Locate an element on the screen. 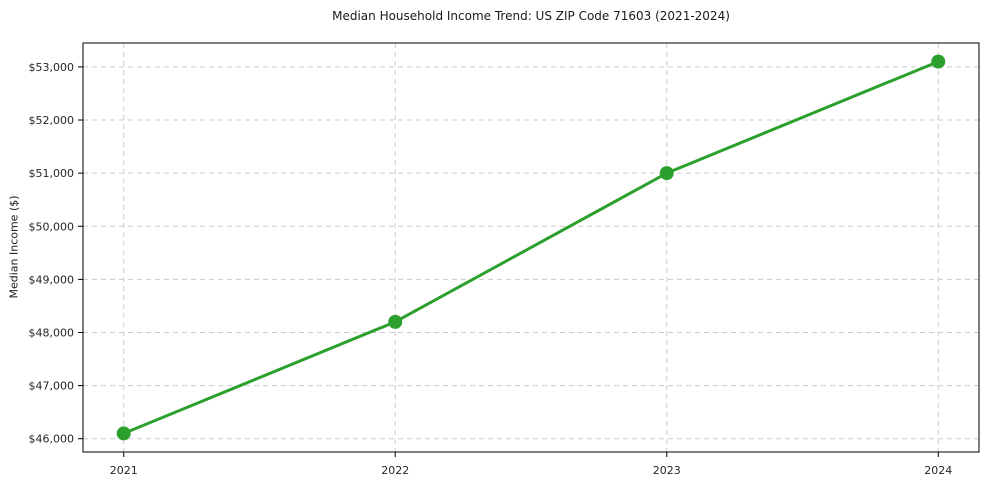 The height and width of the screenshot is (490, 989). x-tick-label: 2021 is located at coordinates (124, 470).